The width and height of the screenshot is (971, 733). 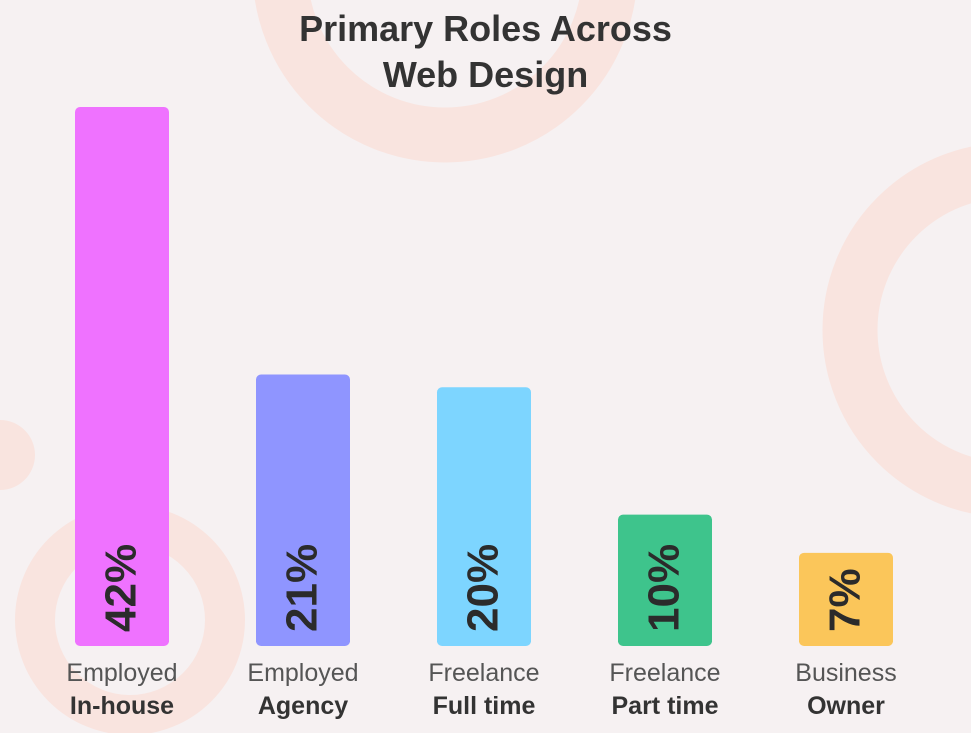 I want to click on chart-title-line-1: Primary Roles Across, so click(x=485, y=28).